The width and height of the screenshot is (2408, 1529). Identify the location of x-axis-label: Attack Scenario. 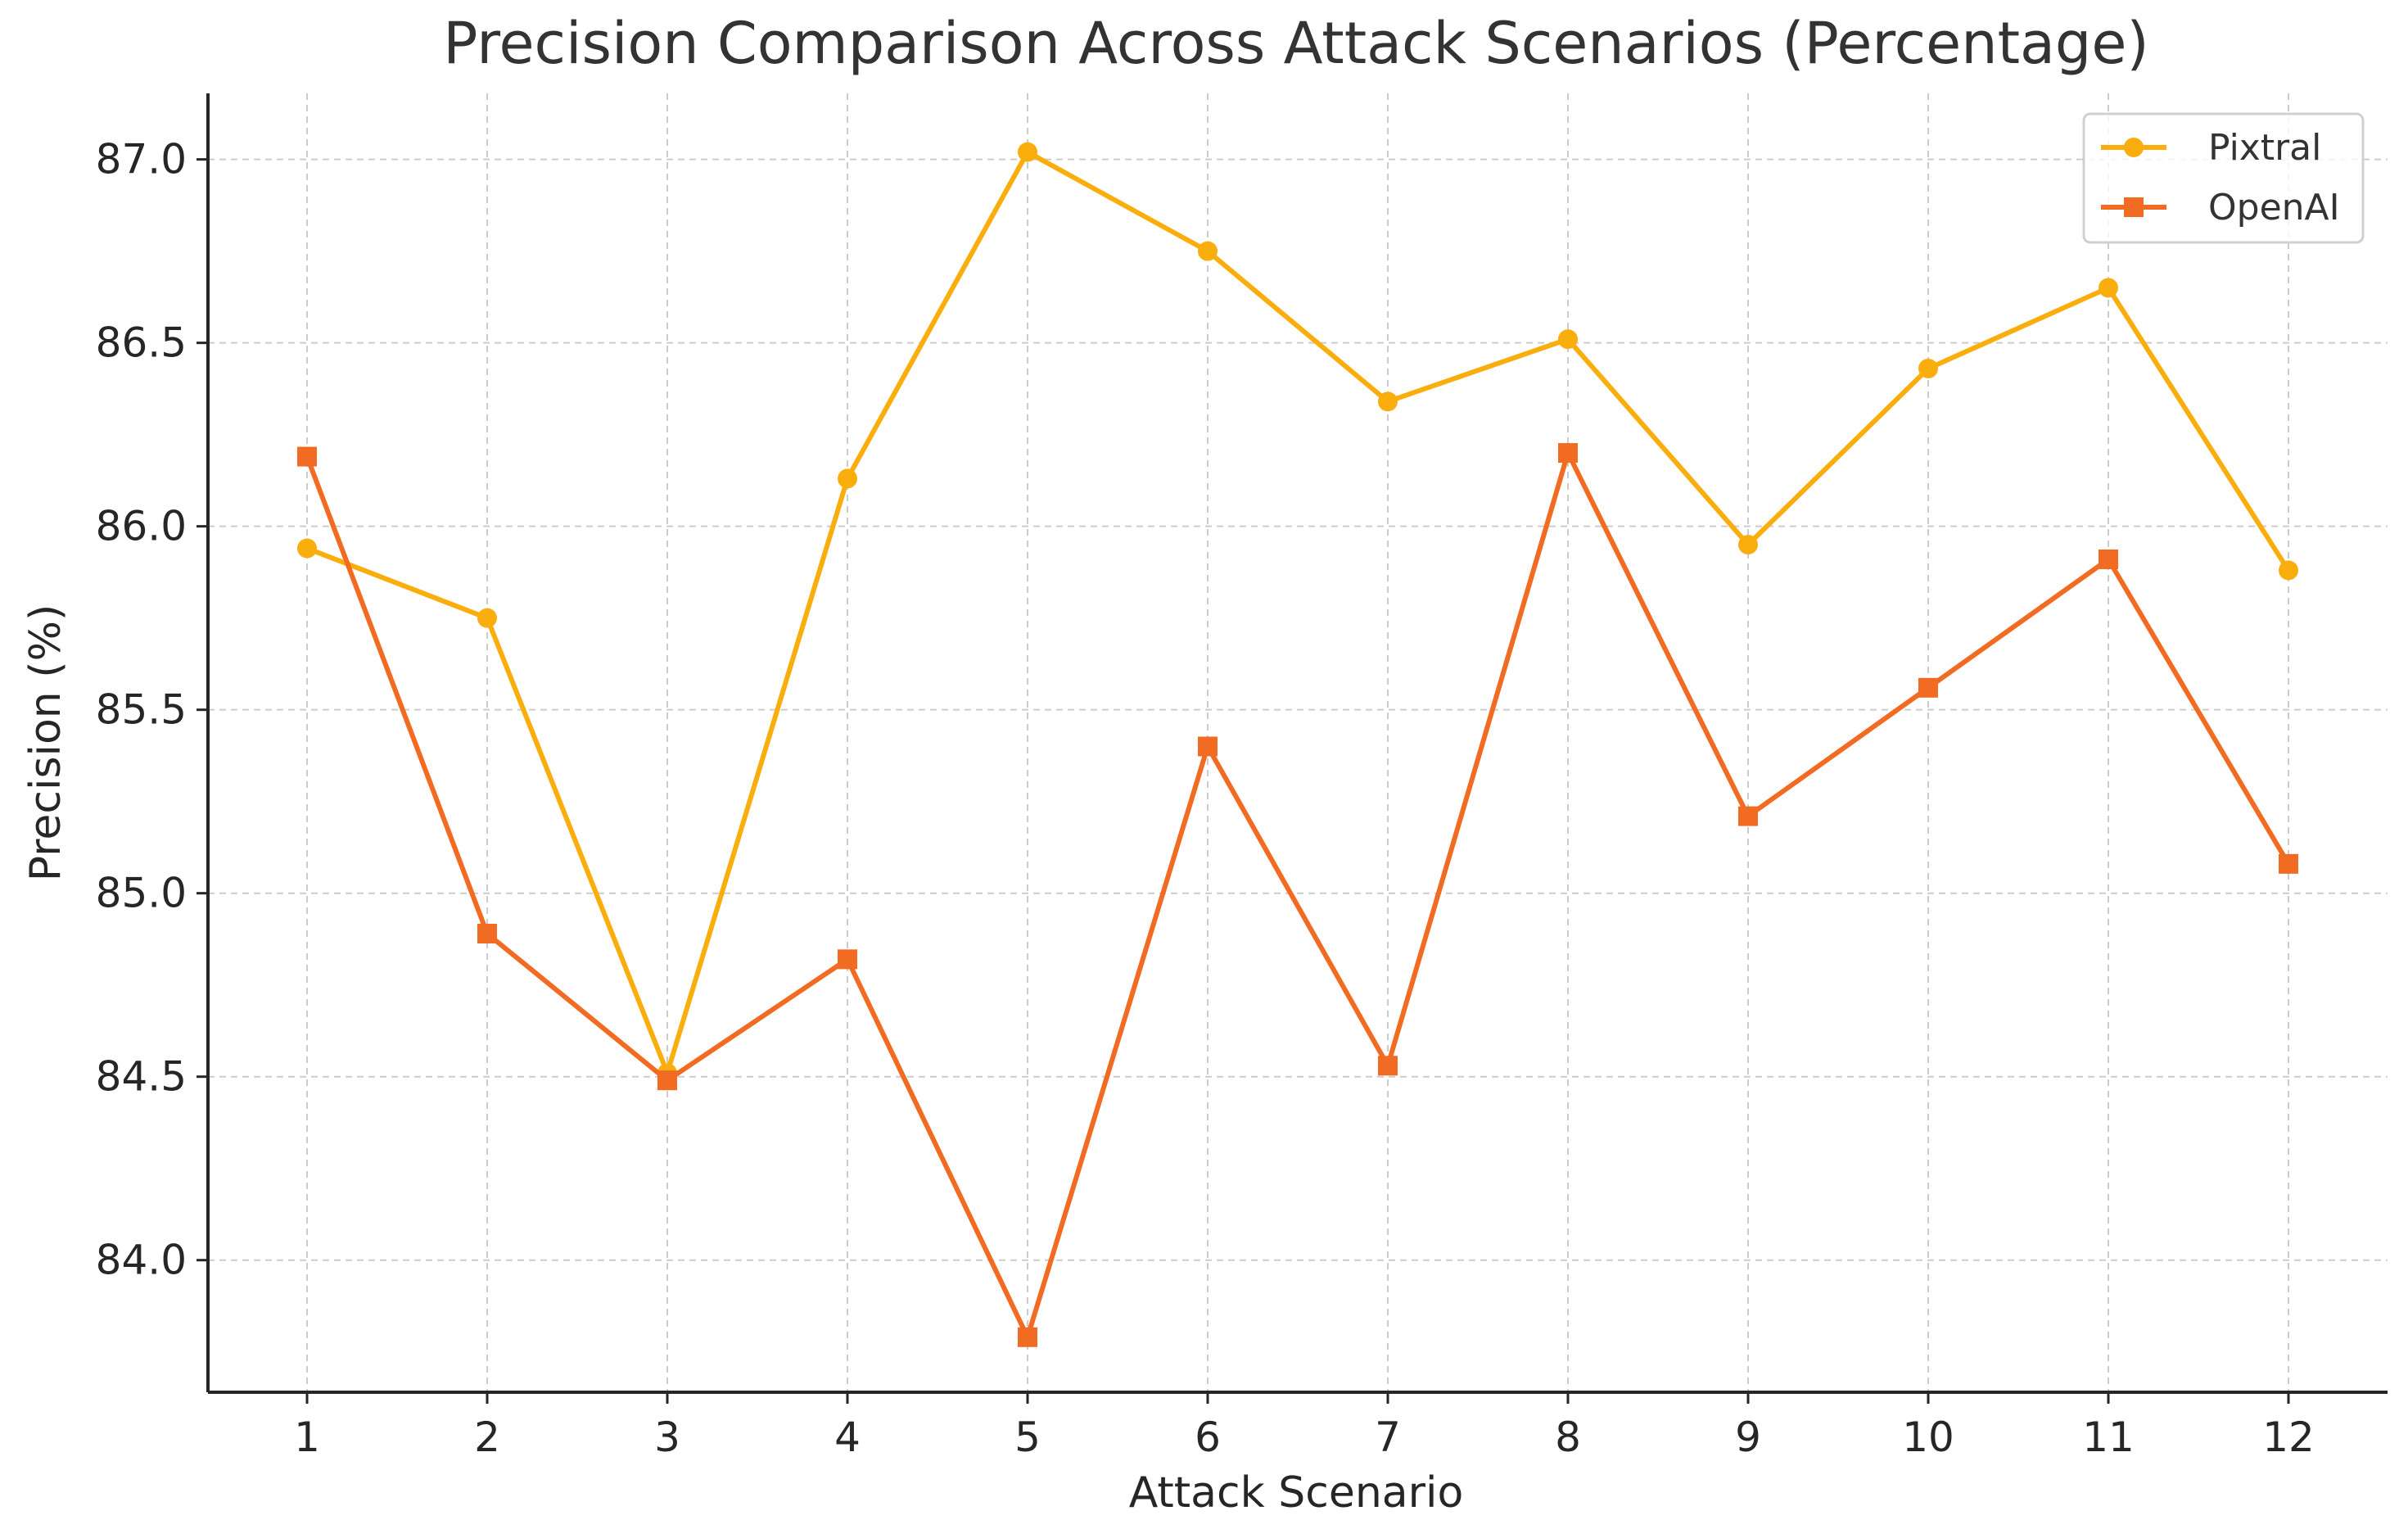
(1296, 1493).